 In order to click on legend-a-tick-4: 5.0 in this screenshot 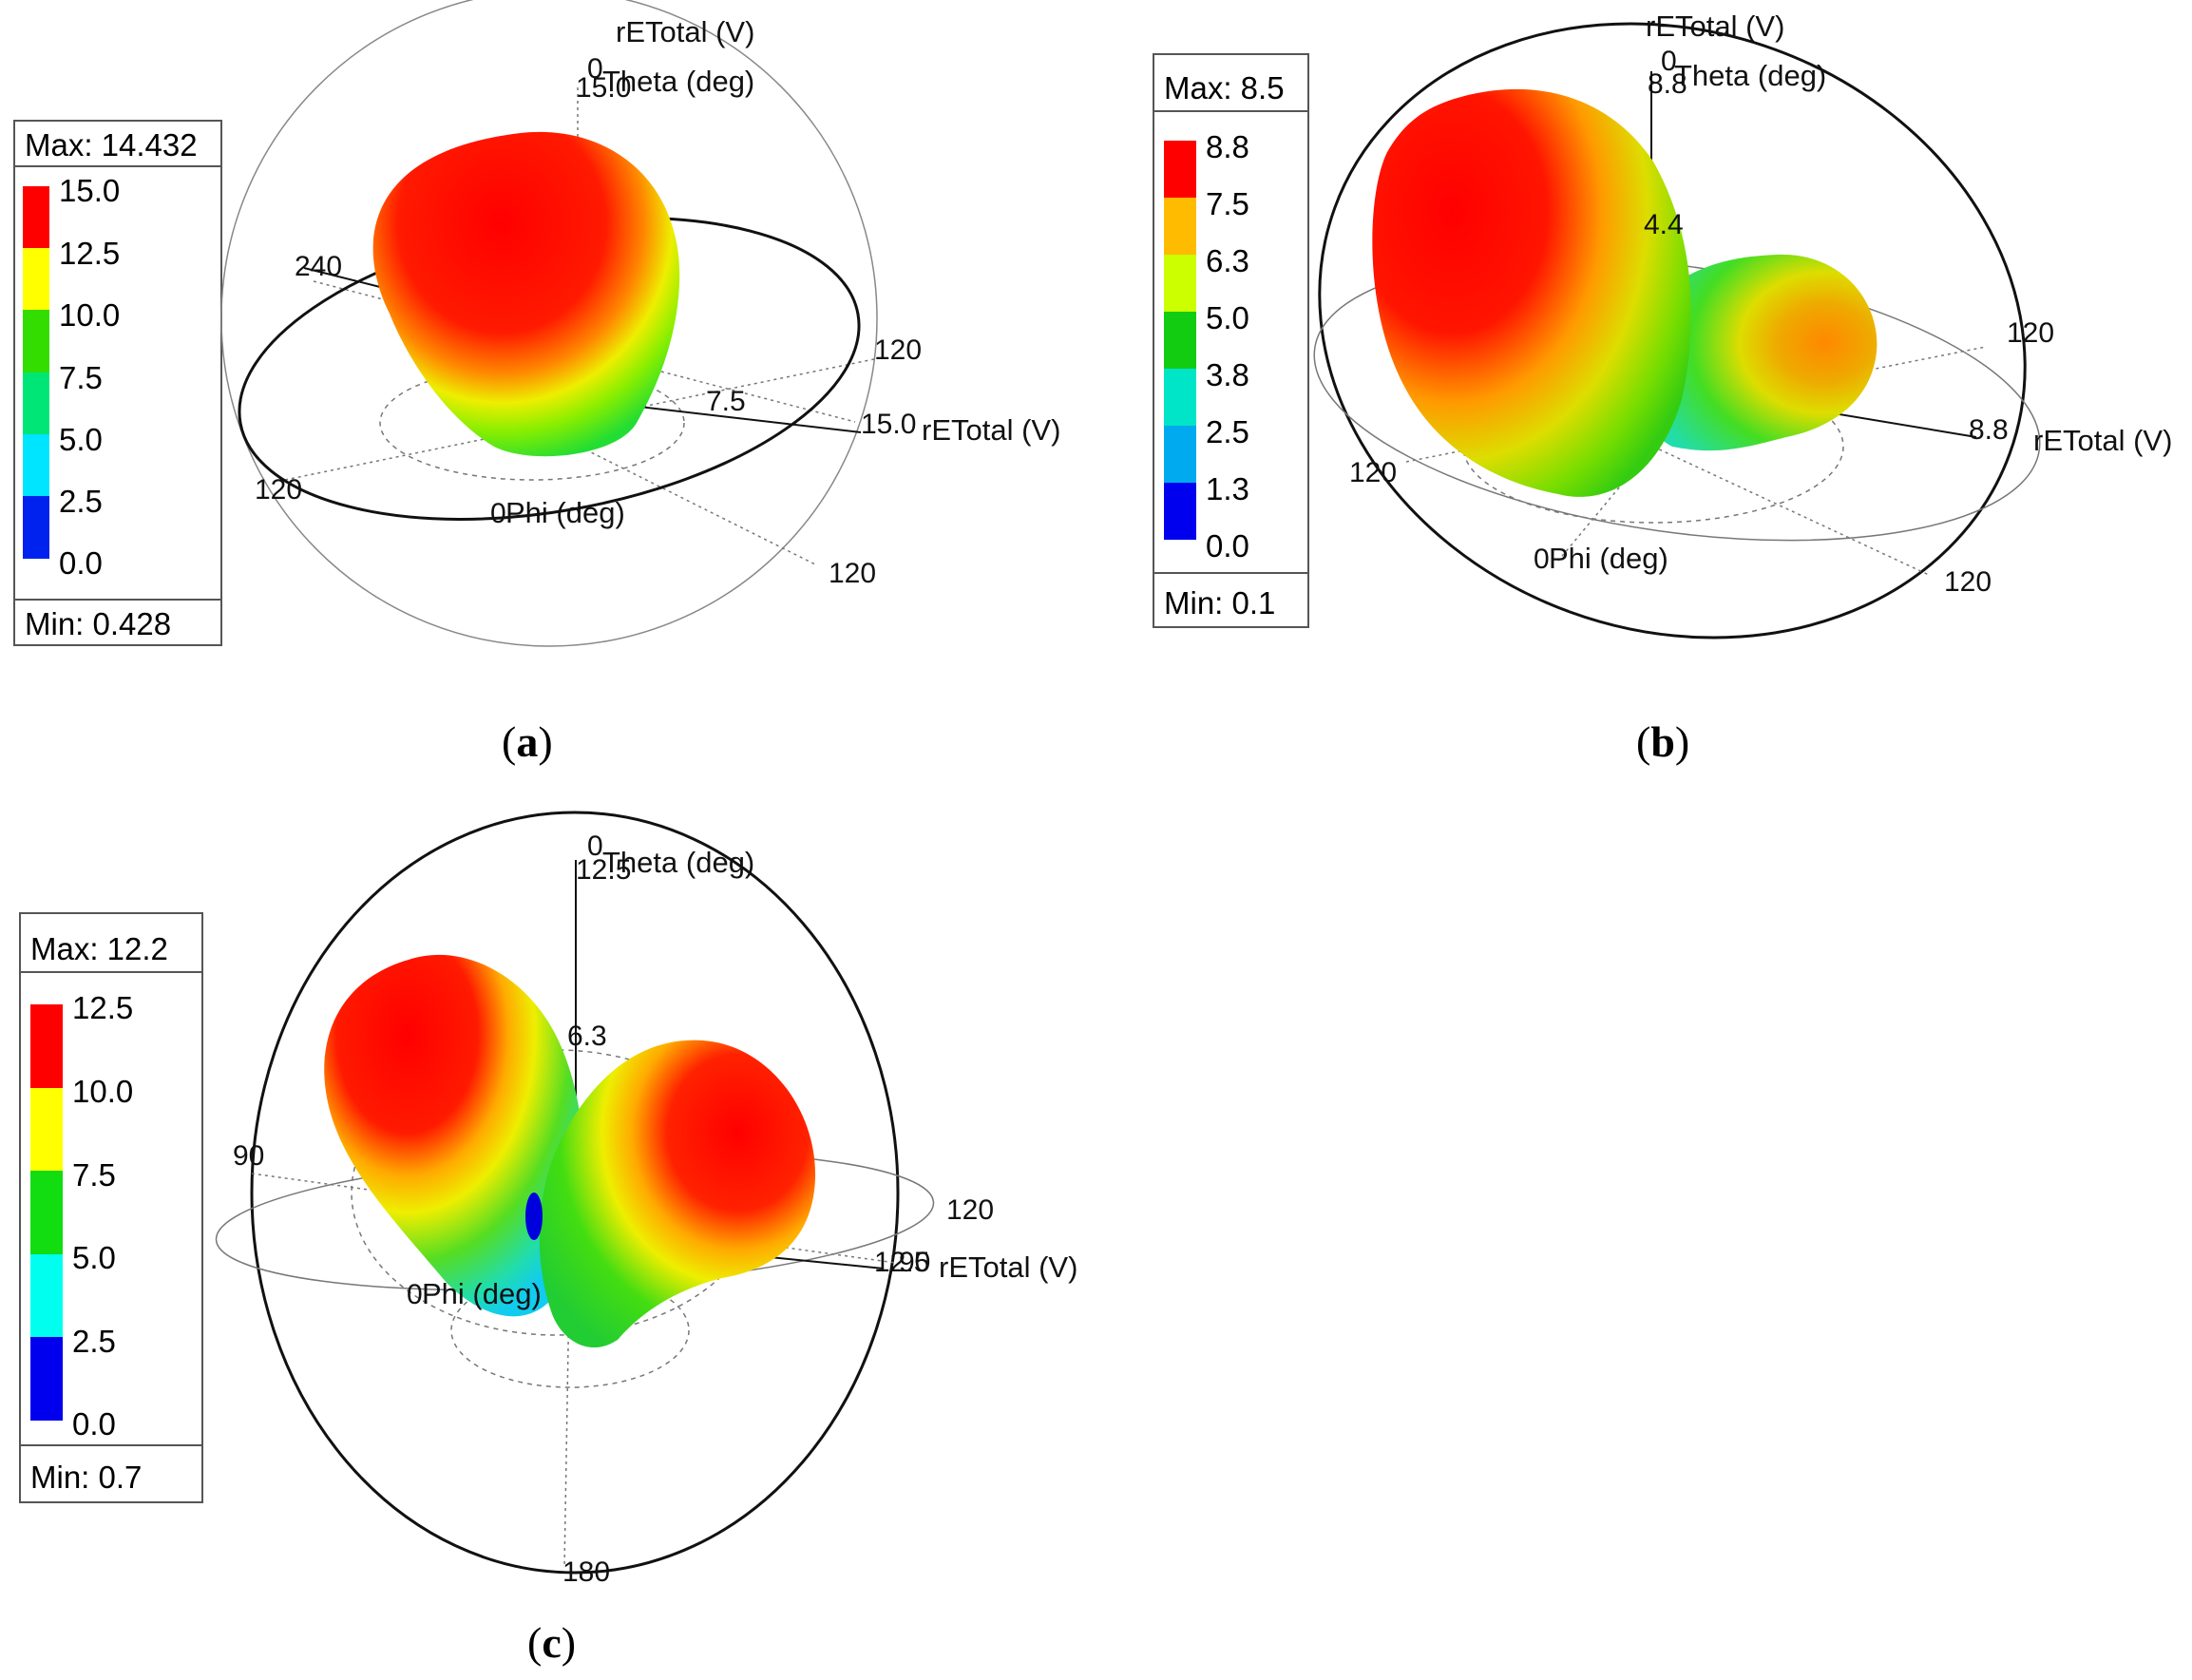, I will do `click(81, 439)`.